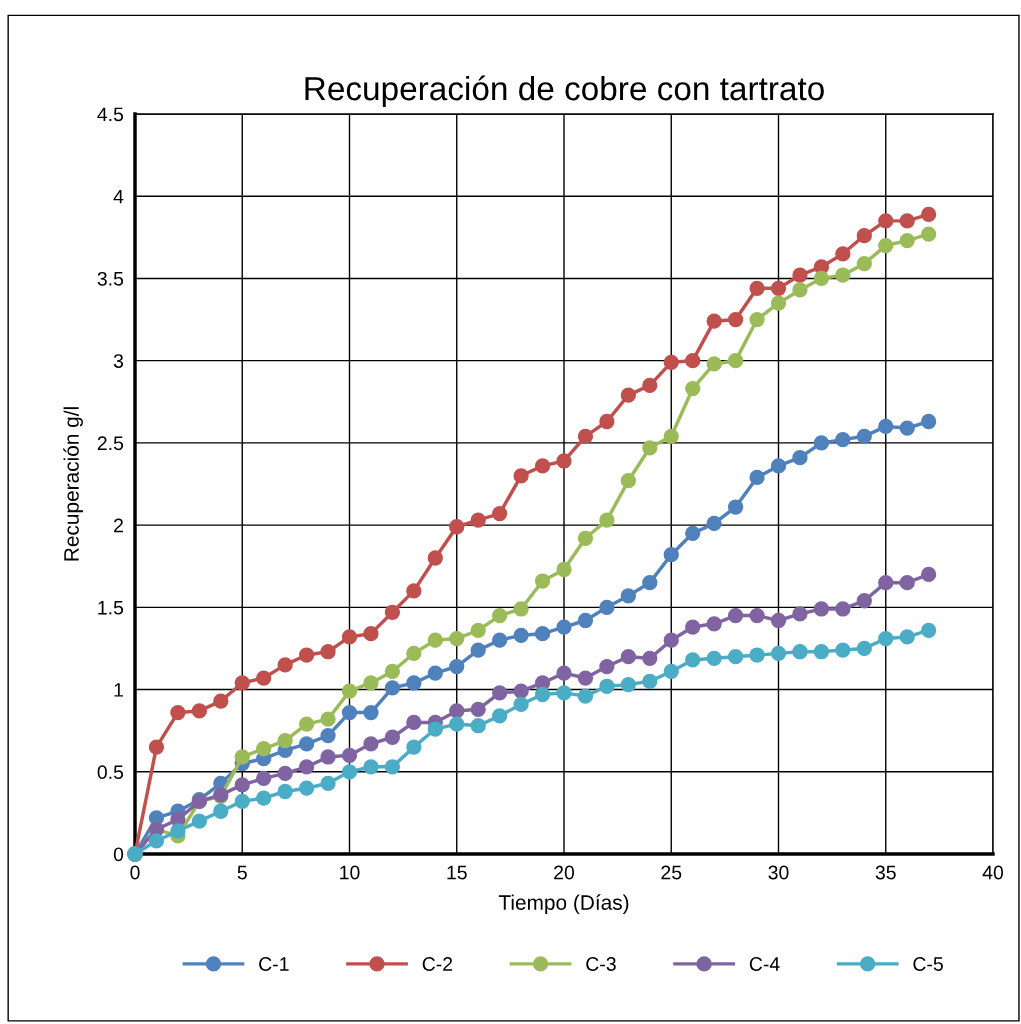  I want to click on x-tick-label: 40, so click(993, 872).